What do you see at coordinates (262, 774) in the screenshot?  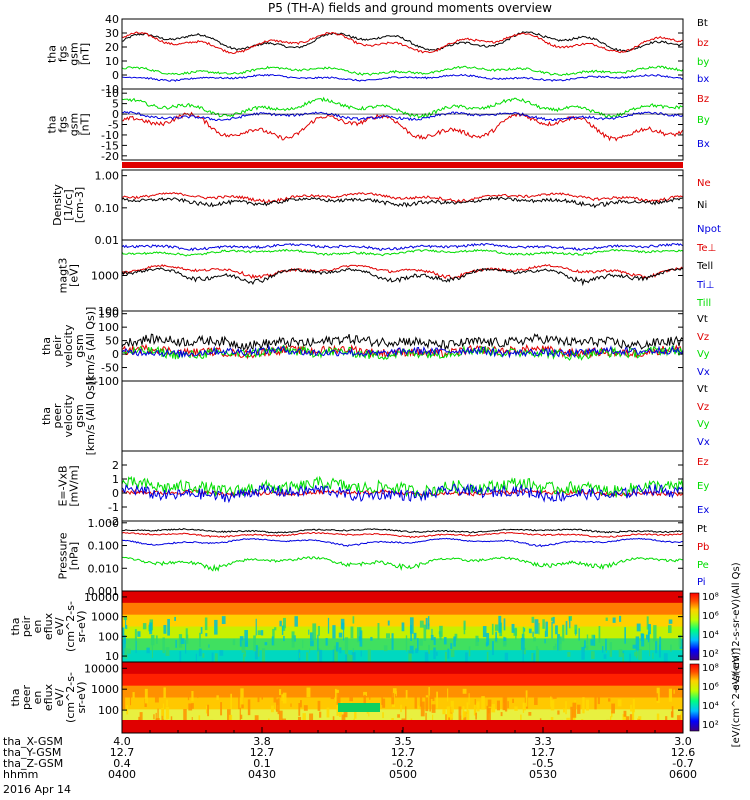 I see `x-tick-label: 0430` at bounding box center [262, 774].